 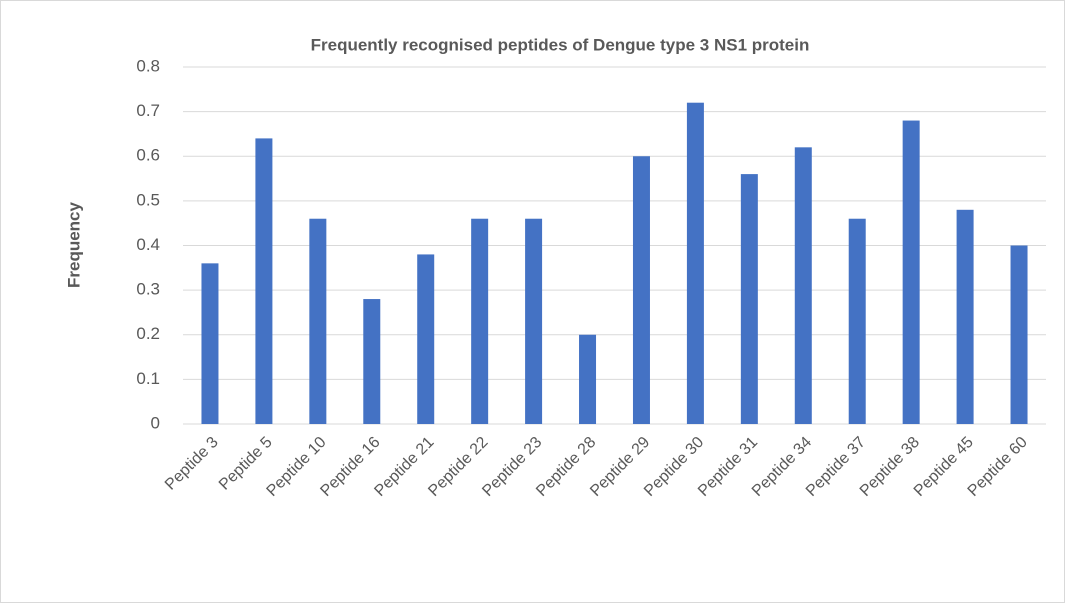 What do you see at coordinates (155, 422) in the screenshot?
I see `y-tick-label: 0` at bounding box center [155, 422].